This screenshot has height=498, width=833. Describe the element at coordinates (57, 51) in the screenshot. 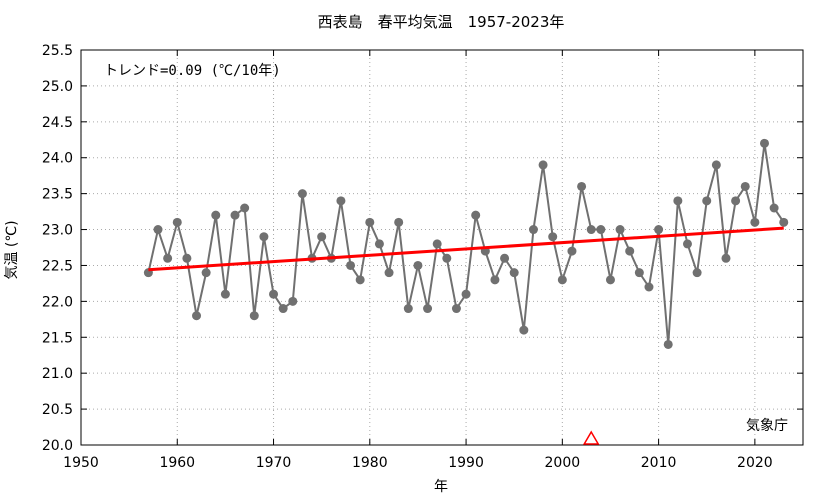

I see `y-tick-label: 25.5` at that location.